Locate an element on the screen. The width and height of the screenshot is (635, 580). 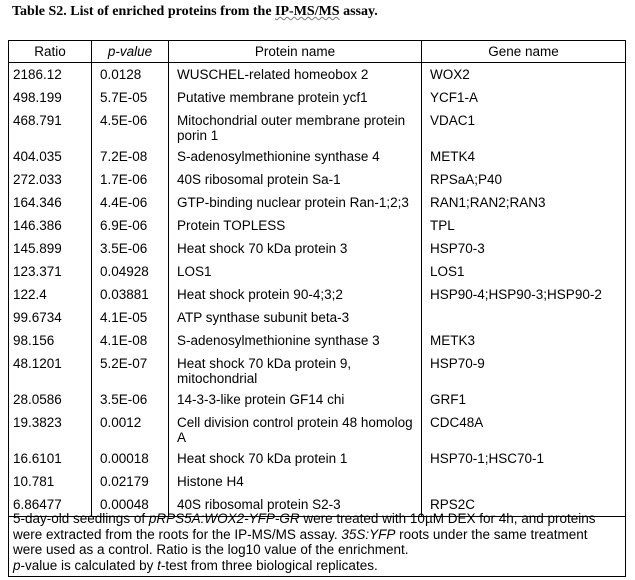
table-header-row: Ratio p-value Protein name Gene name is located at coordinates (317, 51).